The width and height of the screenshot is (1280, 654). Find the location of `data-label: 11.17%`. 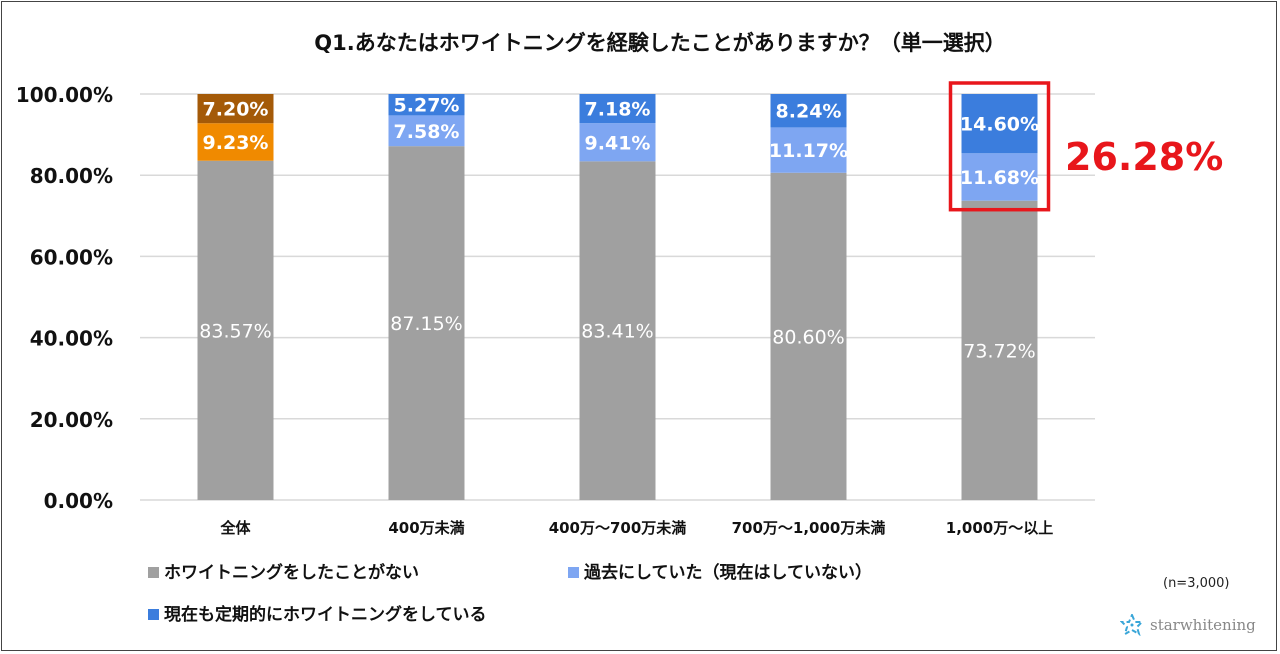

data-label: 11.17% is located at coordinates (808, 151).